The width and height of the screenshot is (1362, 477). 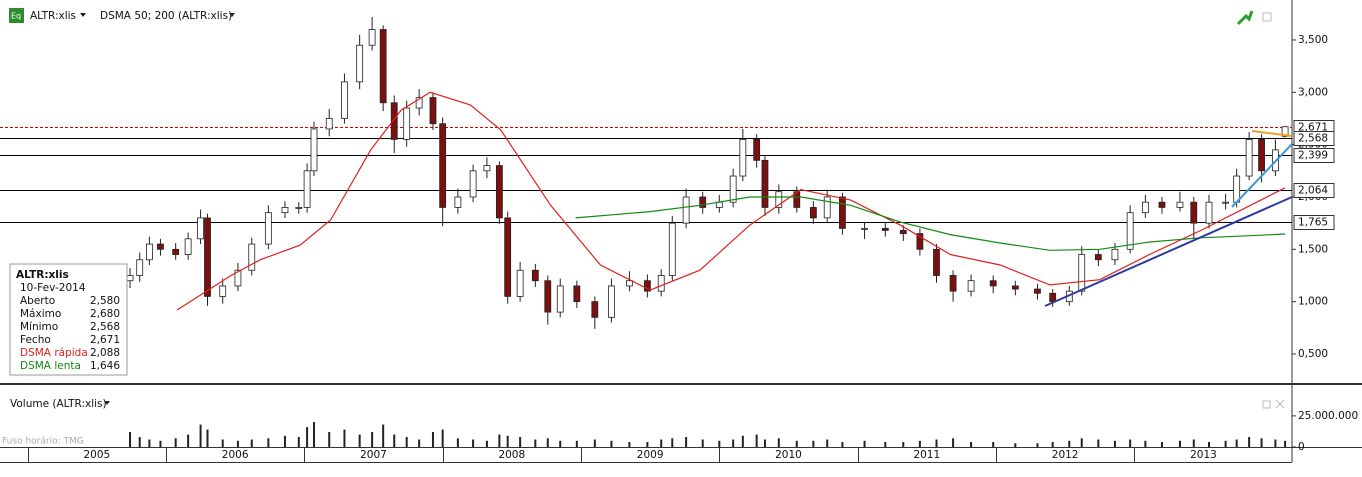 What do you see at coordinates (105, 314) in the screenshot?
I see `info-value: 2,680` at bounding box center [105, 314].